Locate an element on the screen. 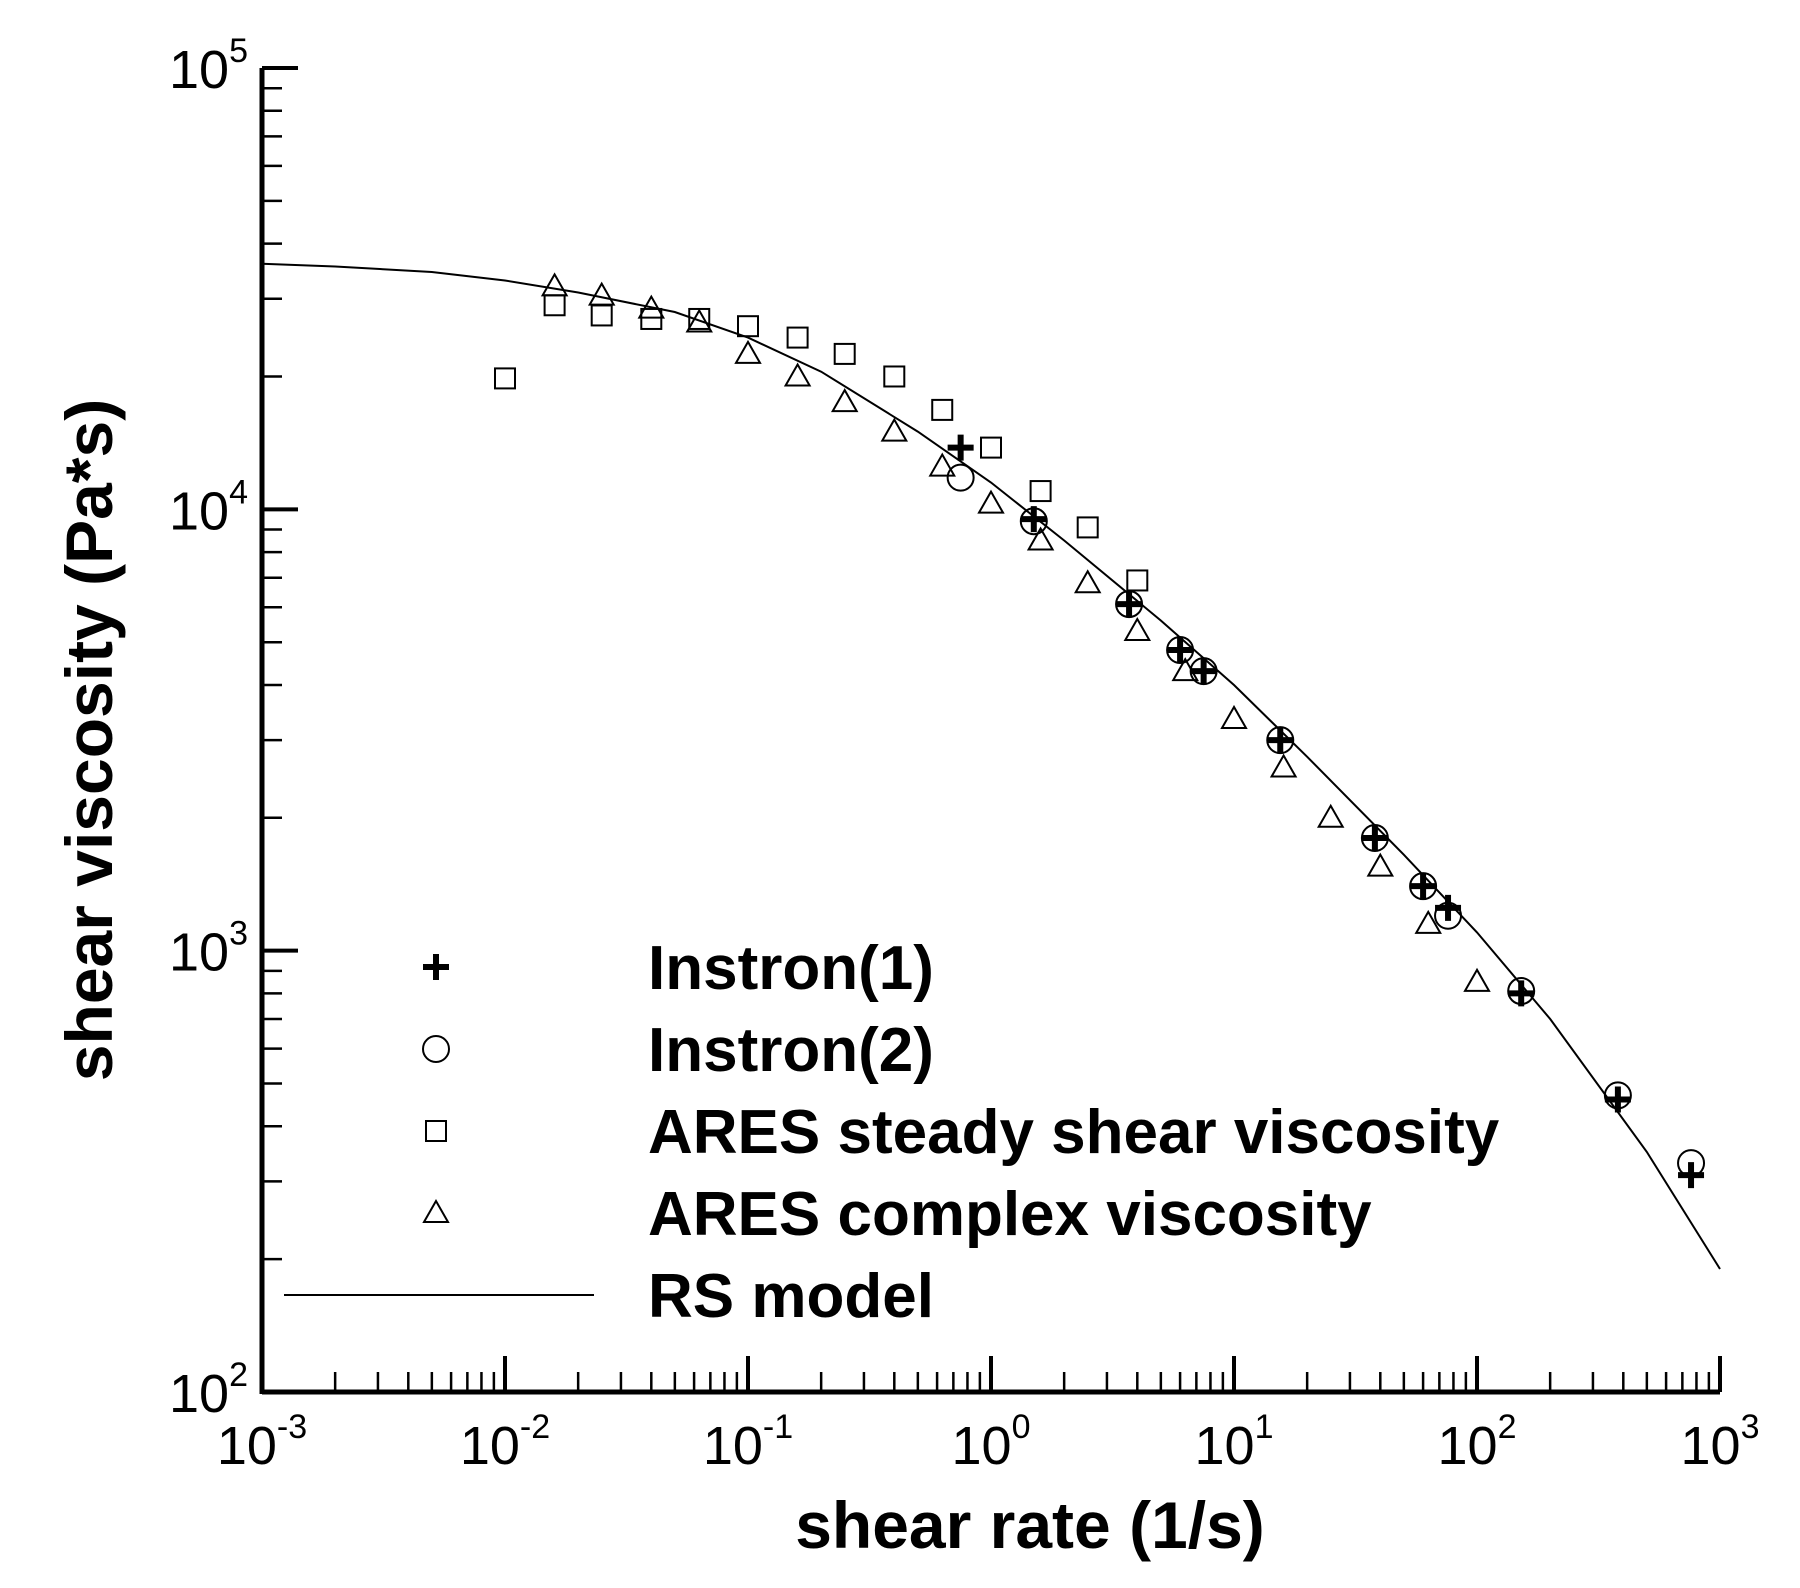 This screenshot has height=1588, width=1800. x-tick-label: 10⁻² is located at coordinates (505, 1442).